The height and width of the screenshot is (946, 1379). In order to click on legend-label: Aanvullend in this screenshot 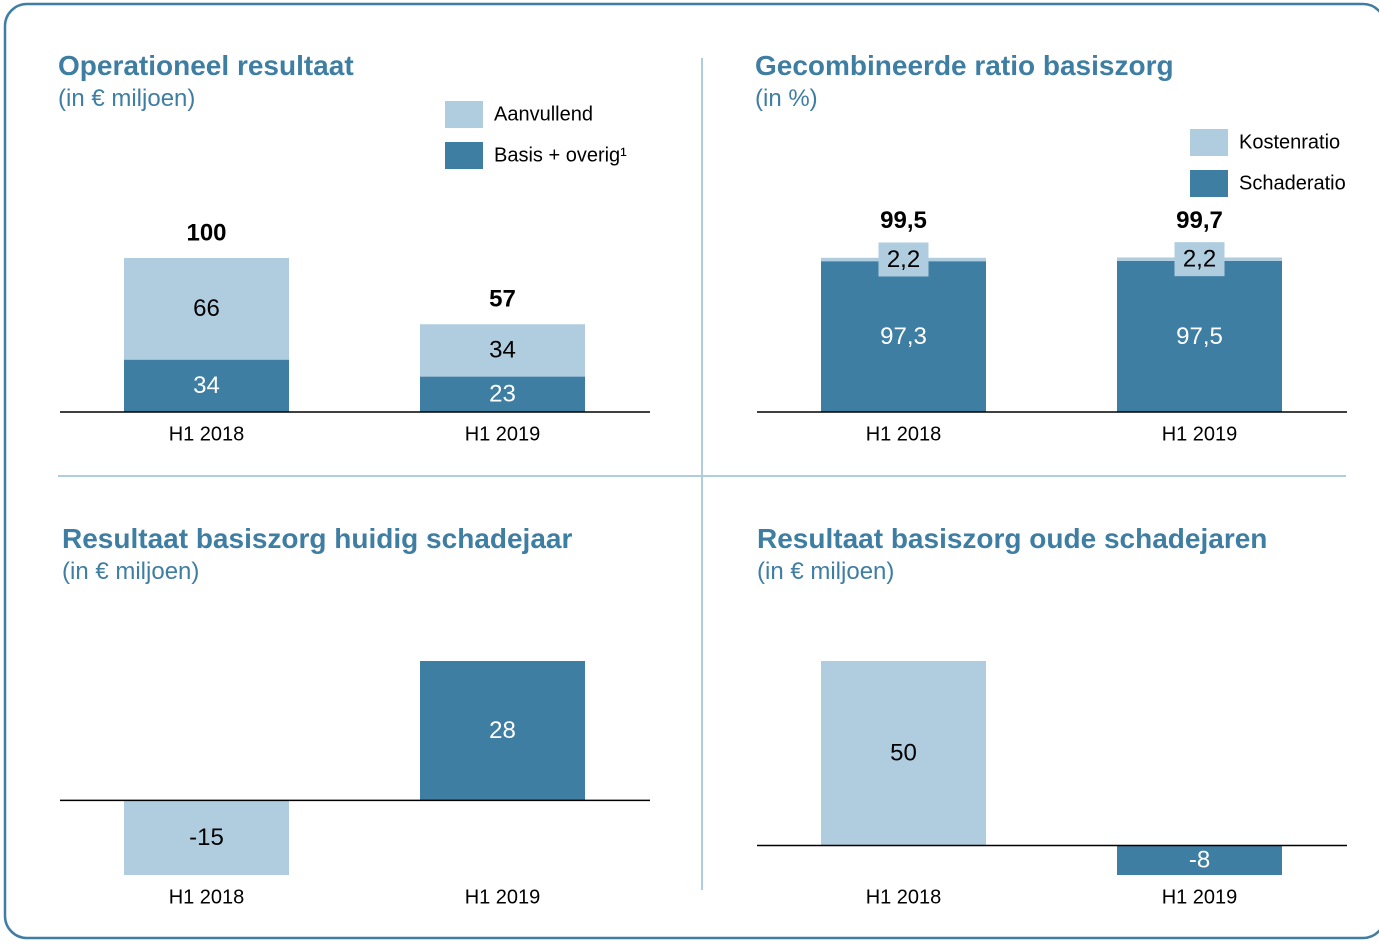, I will do `click(543, 114)`.